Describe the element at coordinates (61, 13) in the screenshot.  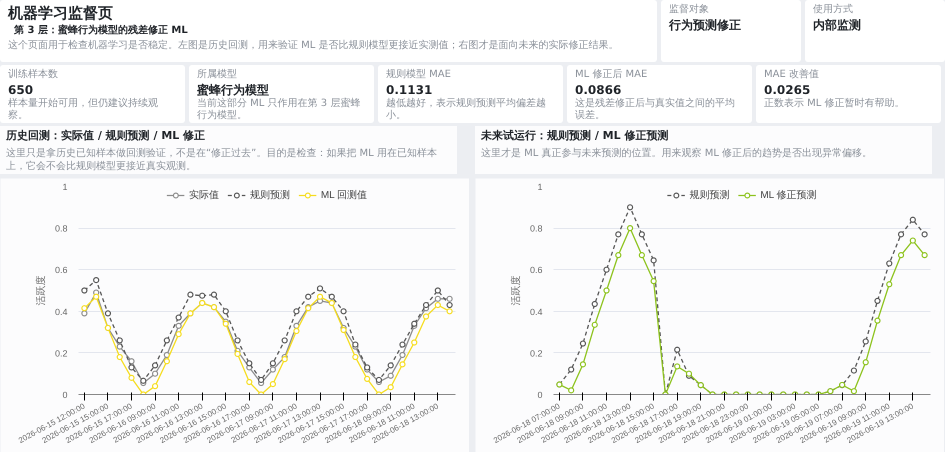
I see `text: 机器学习监督页` at that location.